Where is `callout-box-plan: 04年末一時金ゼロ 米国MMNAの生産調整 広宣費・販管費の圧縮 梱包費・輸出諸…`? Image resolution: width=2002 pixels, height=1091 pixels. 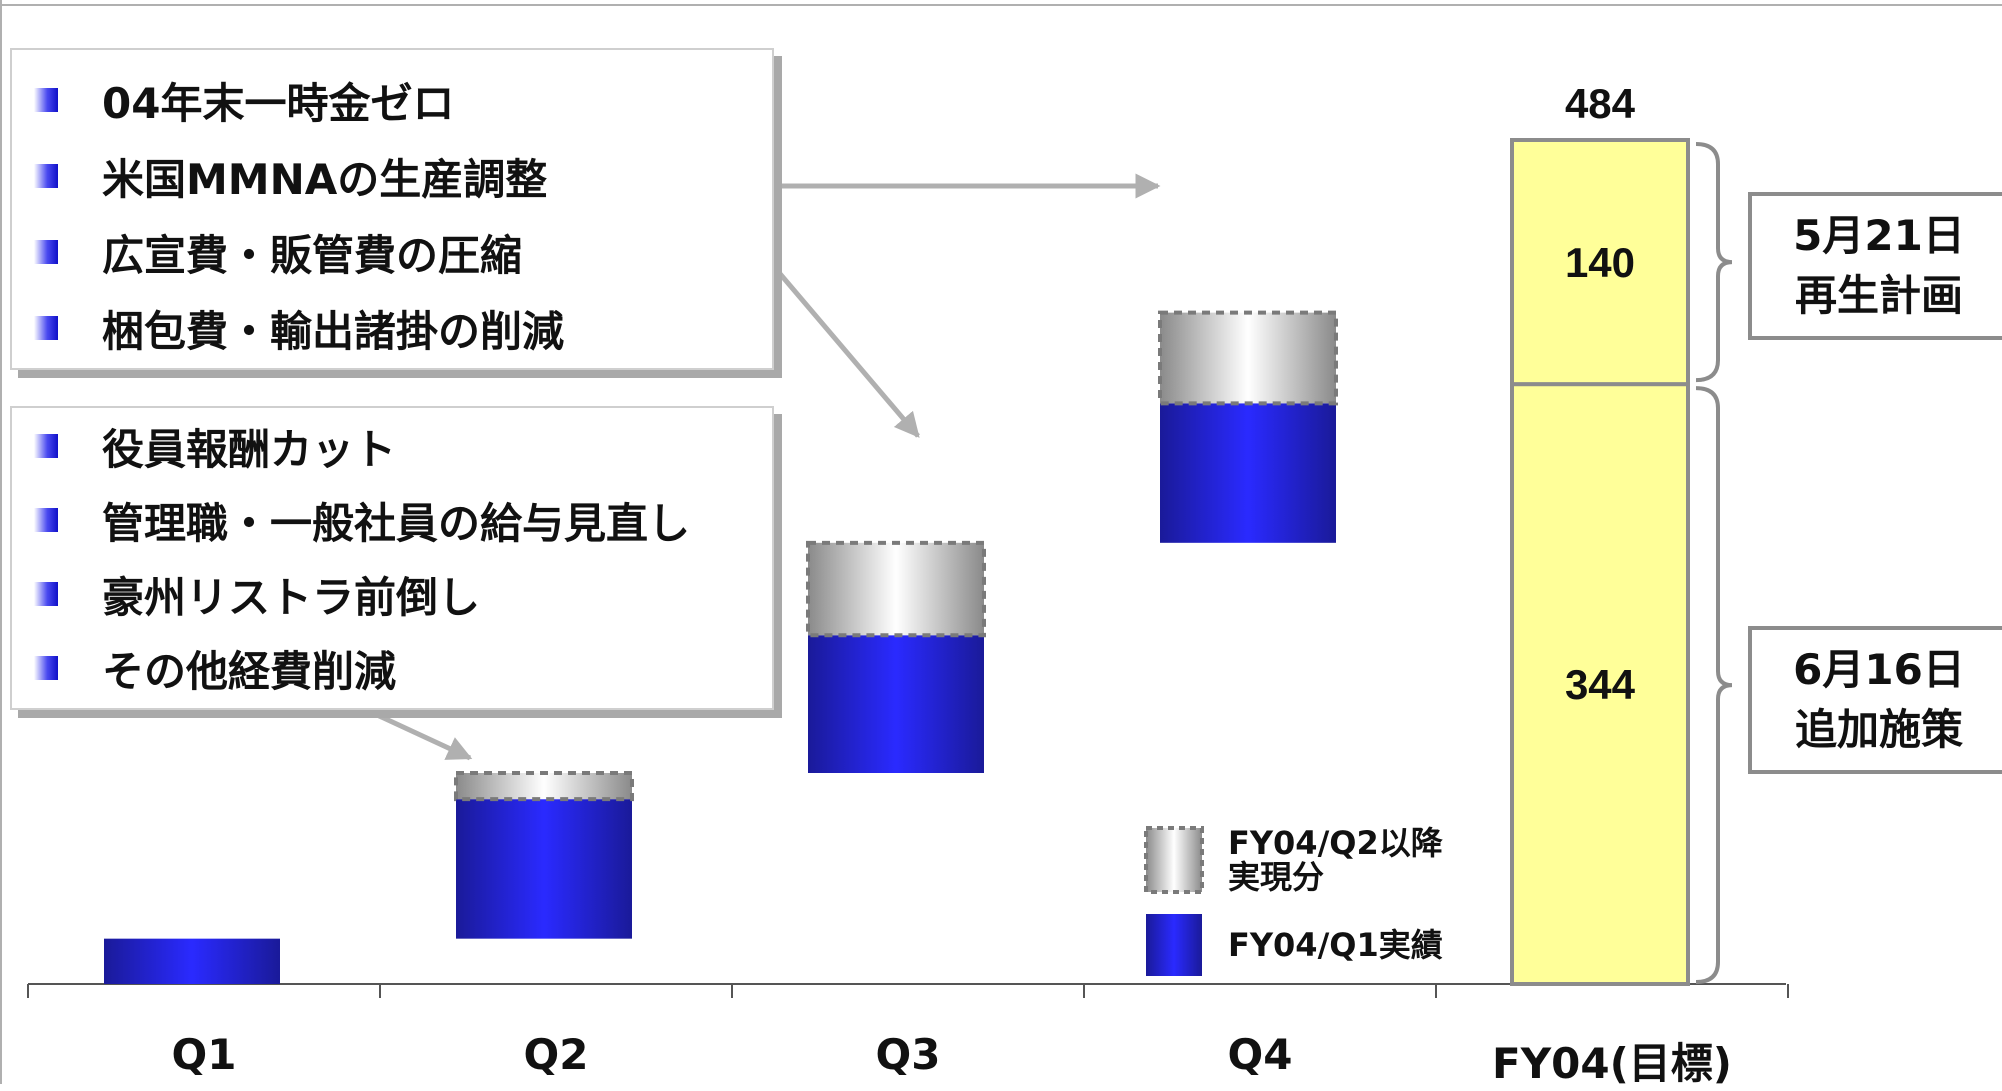 callout-box-plan: 04年末一時金ゼロ 米国MMNAの生産調整 広宣費・販管費の圧縮 梱包費・輸出諸… is located at coordinates (392, 209).